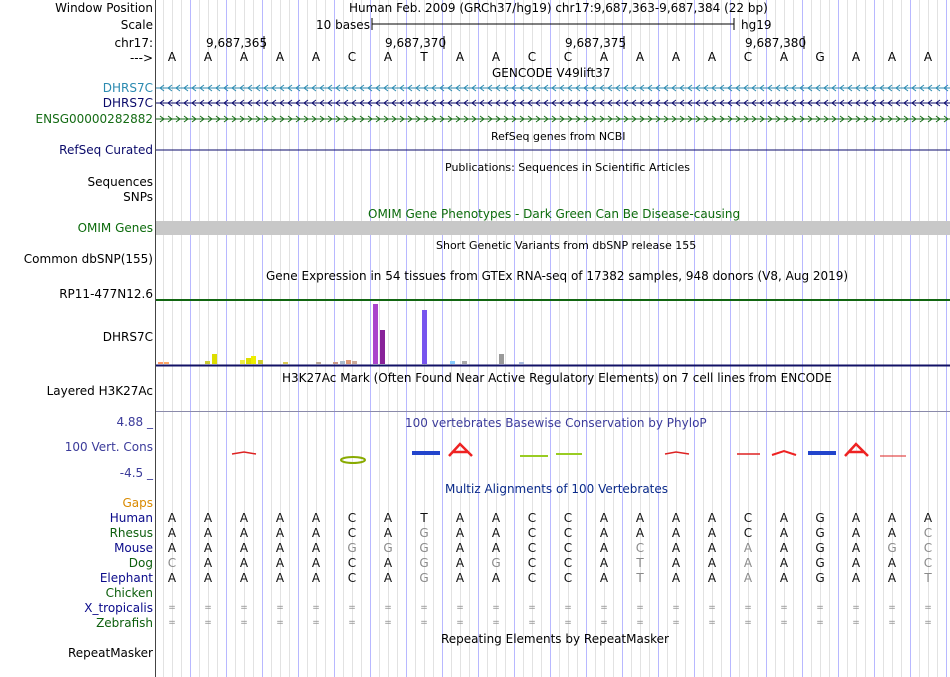  I want to click on species-label-chicken: Chicken, so click(129, 593).